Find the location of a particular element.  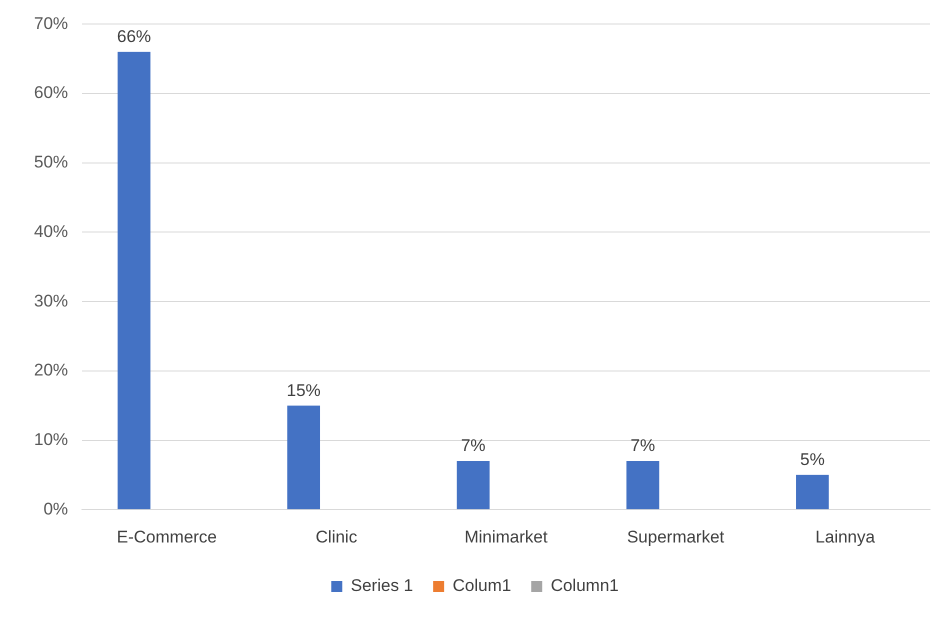

x-tick-label: Lainnya is located at coordinates (845, 536).